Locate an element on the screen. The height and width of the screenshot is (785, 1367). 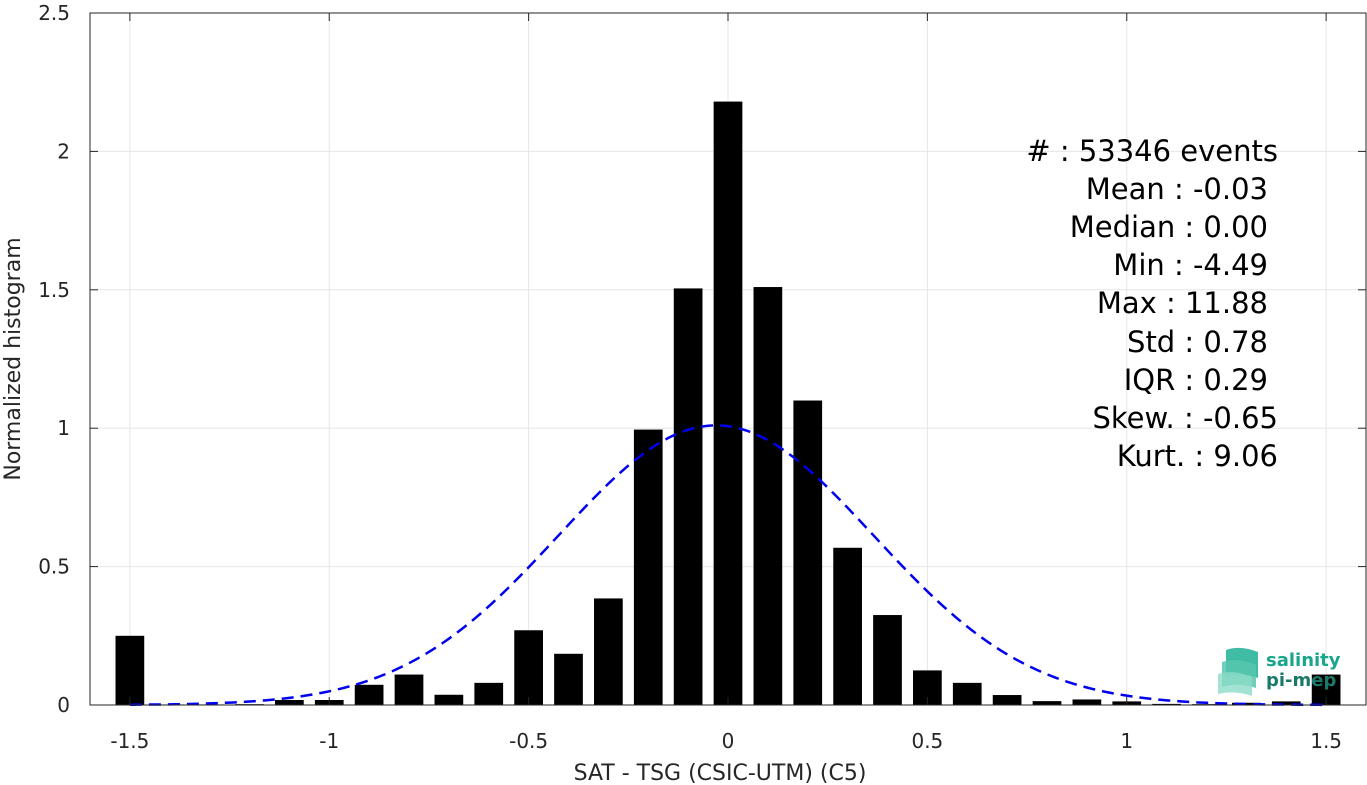
x-tick-label: 0.5 is located at coordinates (927, 741).